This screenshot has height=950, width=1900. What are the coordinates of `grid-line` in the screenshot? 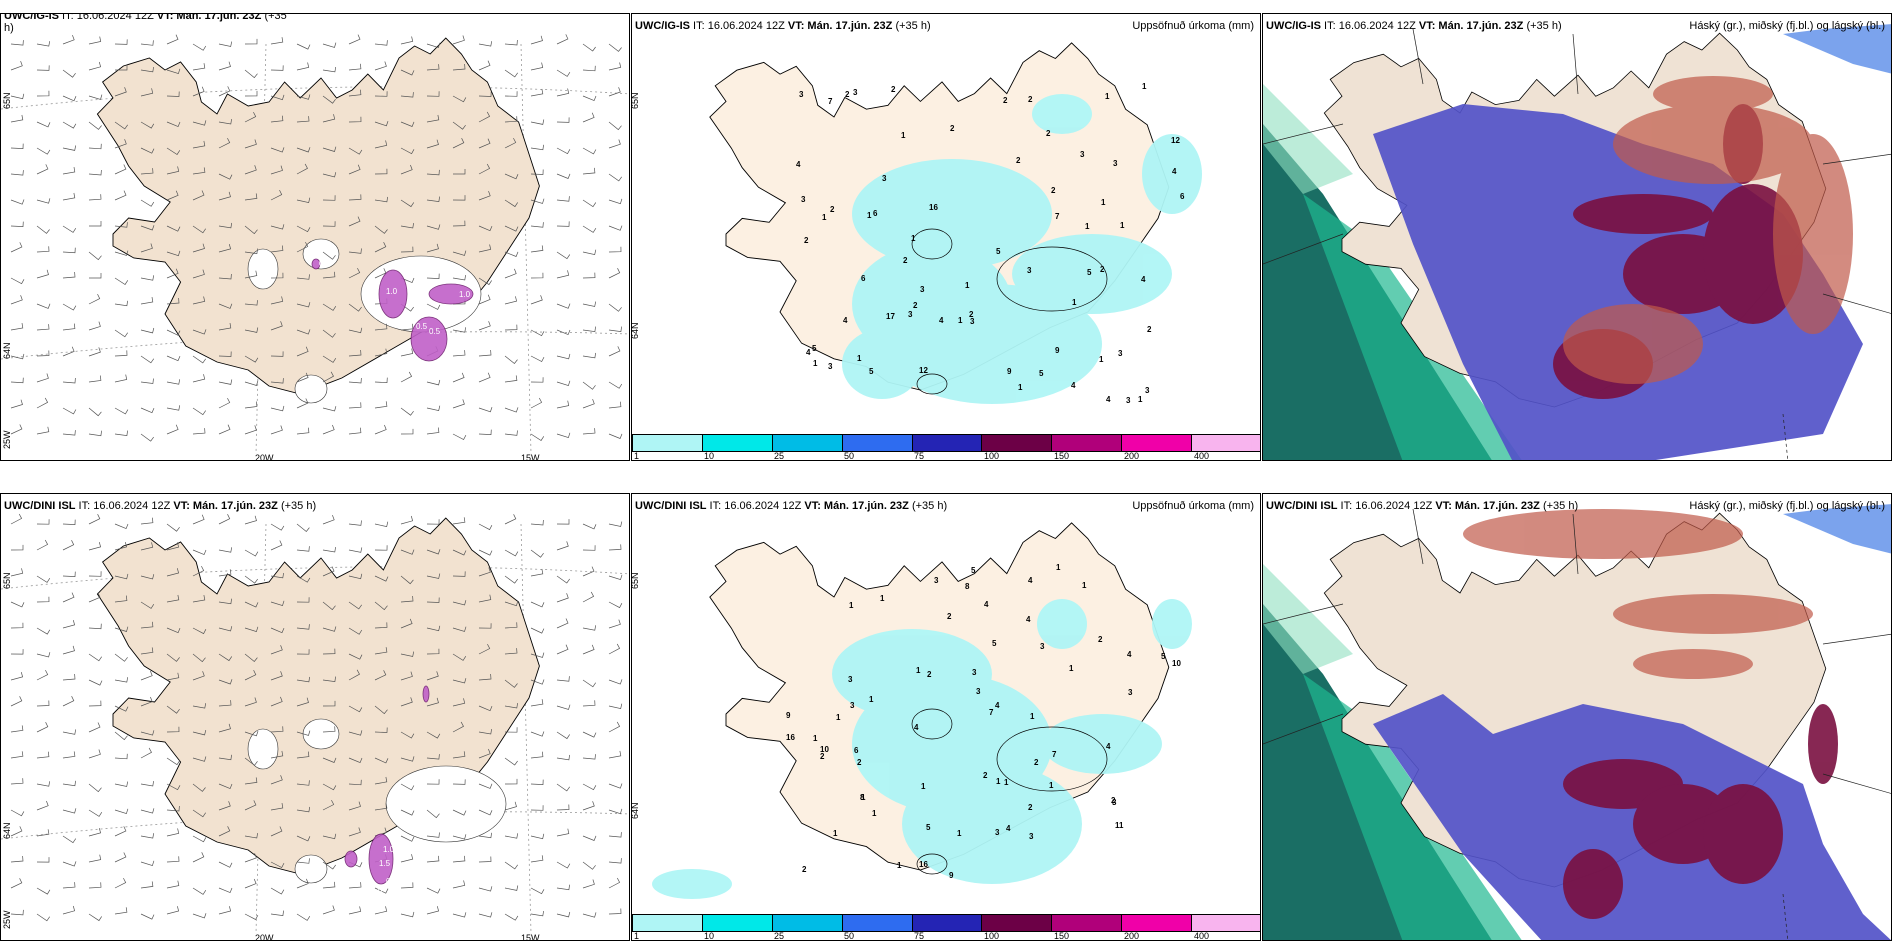 It's located at (1785, 436).